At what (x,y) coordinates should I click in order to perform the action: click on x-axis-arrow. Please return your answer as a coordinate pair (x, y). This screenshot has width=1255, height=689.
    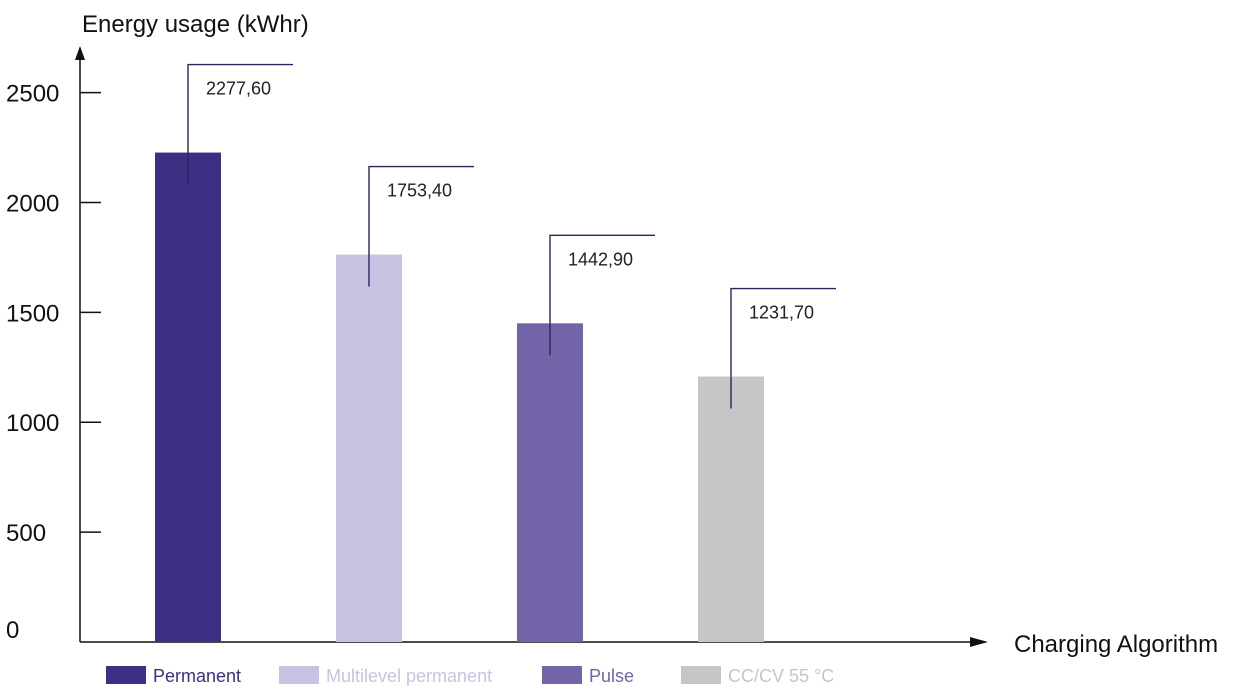
    Looking at the image, I should click on (979, 642).